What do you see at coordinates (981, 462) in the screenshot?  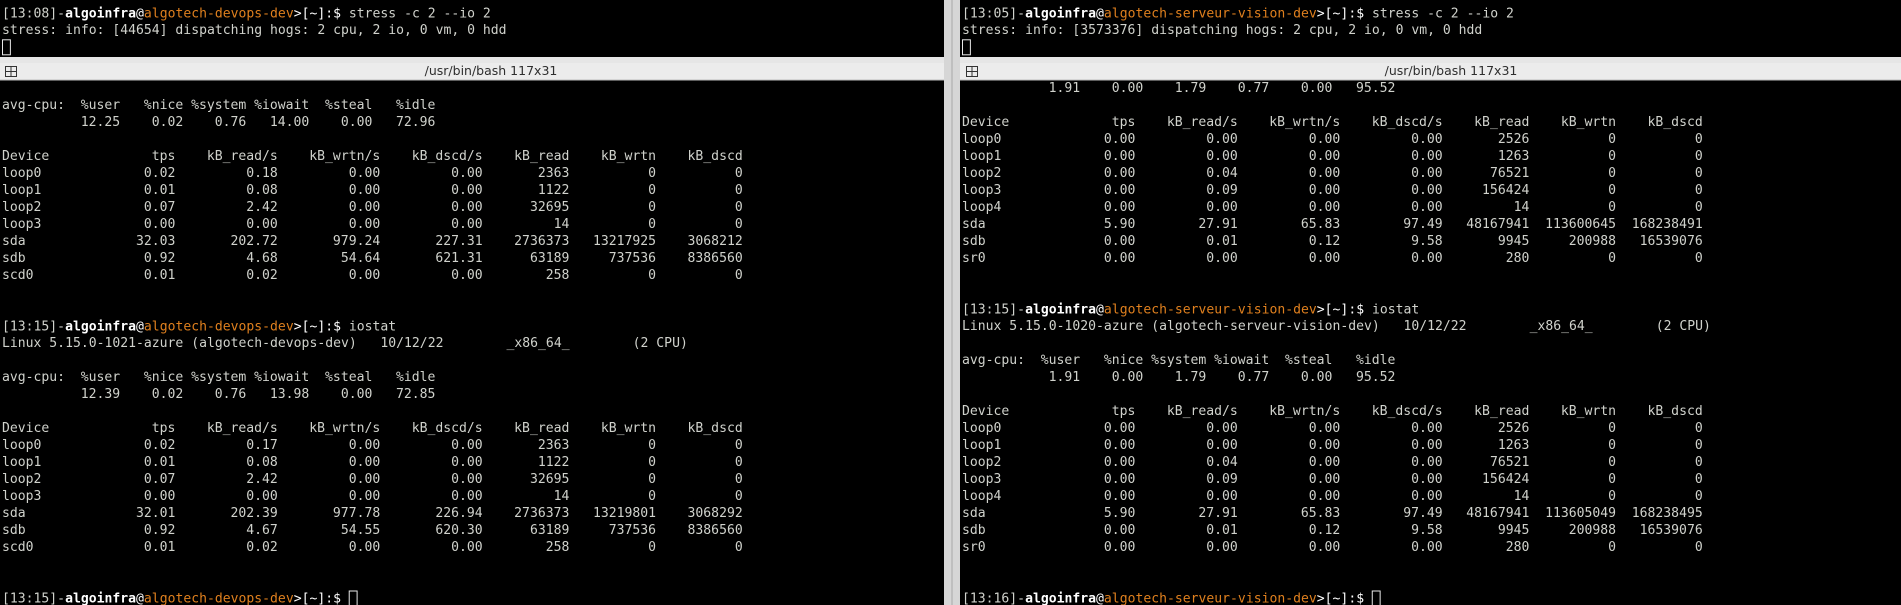 I see `device-name: loop2` at bounding box center [981, 462].